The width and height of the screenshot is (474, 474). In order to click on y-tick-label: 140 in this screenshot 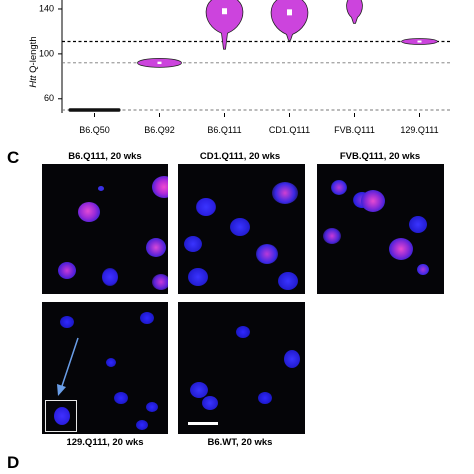, I will do `click(46, 8)`.